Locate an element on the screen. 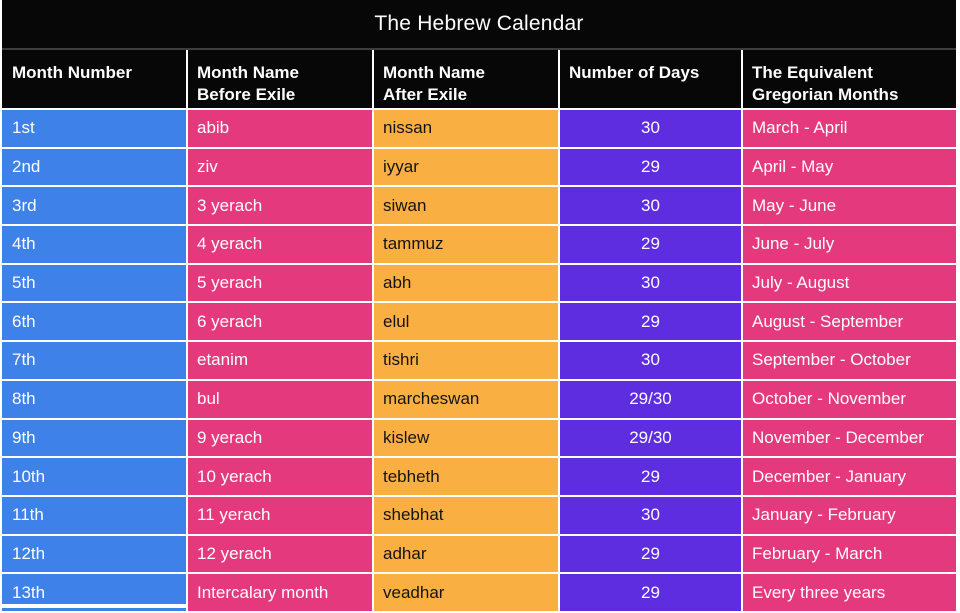  cell-name-before-exile: 11 yerach is located at coordinates (280, 515).